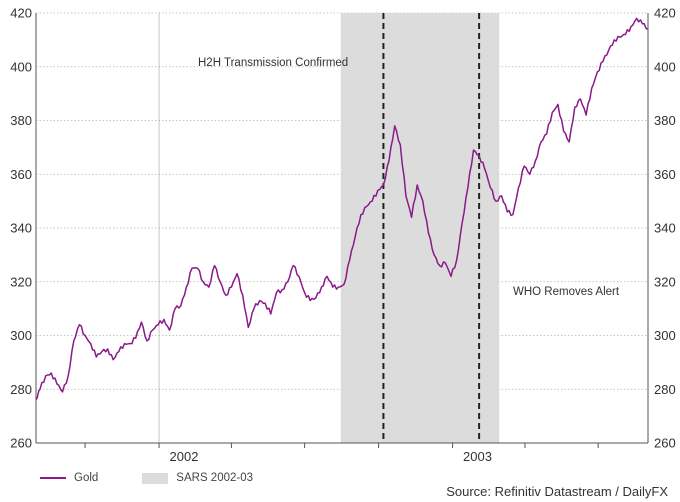  I want to click on legend-item-gold: Gold, so click(69, 478).